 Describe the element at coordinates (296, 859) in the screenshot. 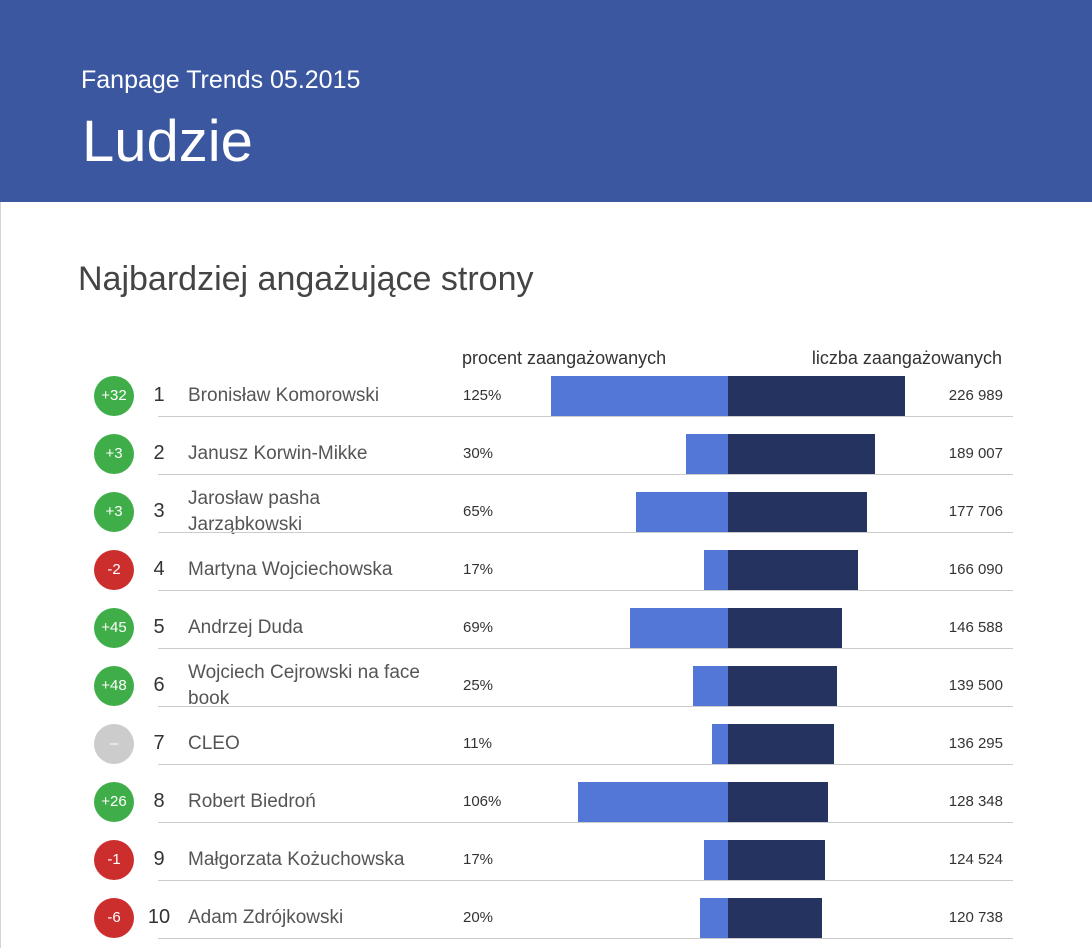

I see `name: Małgorzata Kożuchowska` at that location.